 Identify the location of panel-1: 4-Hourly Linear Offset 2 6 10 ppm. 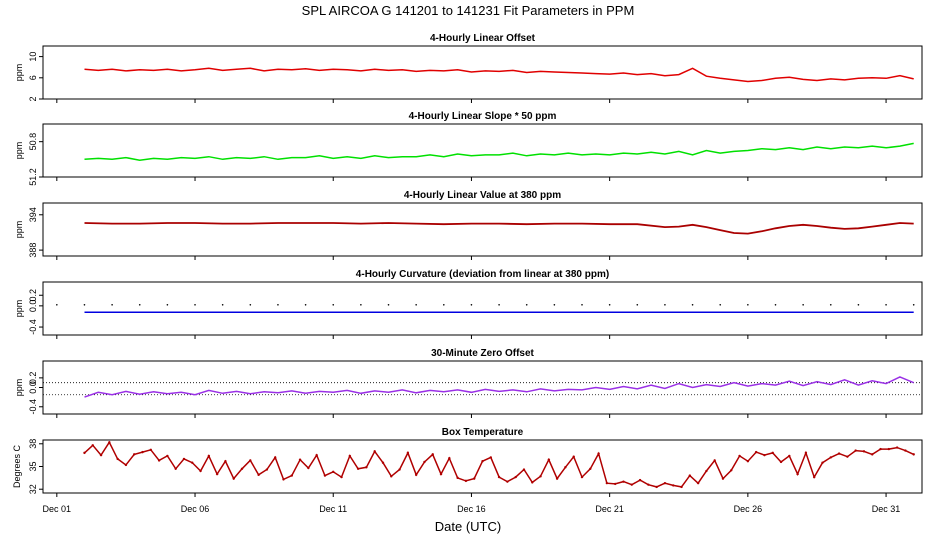
(468, 68).